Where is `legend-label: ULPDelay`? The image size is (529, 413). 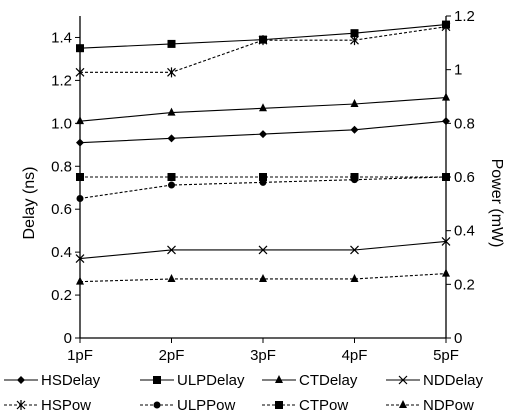
legend-label: ULPDelay is located at coordinates (211, 380).